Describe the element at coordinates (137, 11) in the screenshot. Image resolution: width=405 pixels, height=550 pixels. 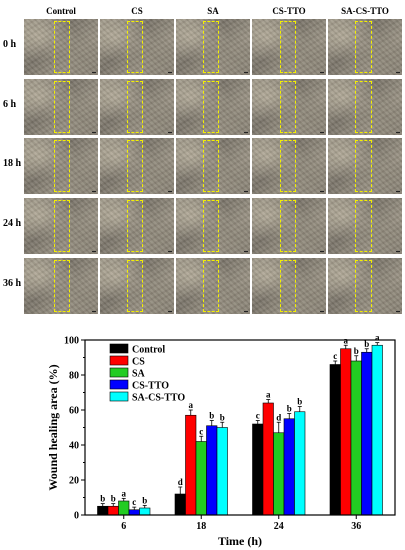
I see `column-label: CS` at that location.